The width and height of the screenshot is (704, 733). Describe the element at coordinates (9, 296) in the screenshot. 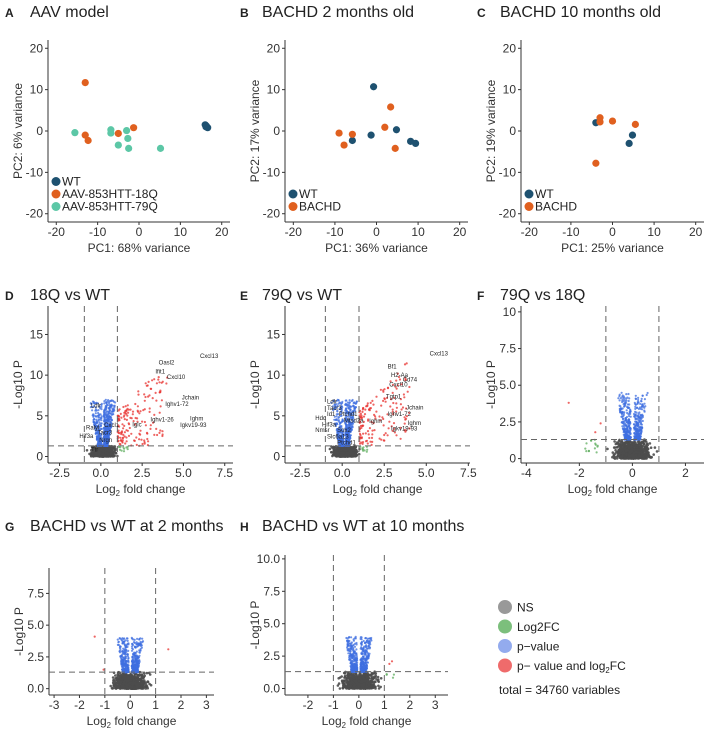

I see `panel-label: D` at that location.